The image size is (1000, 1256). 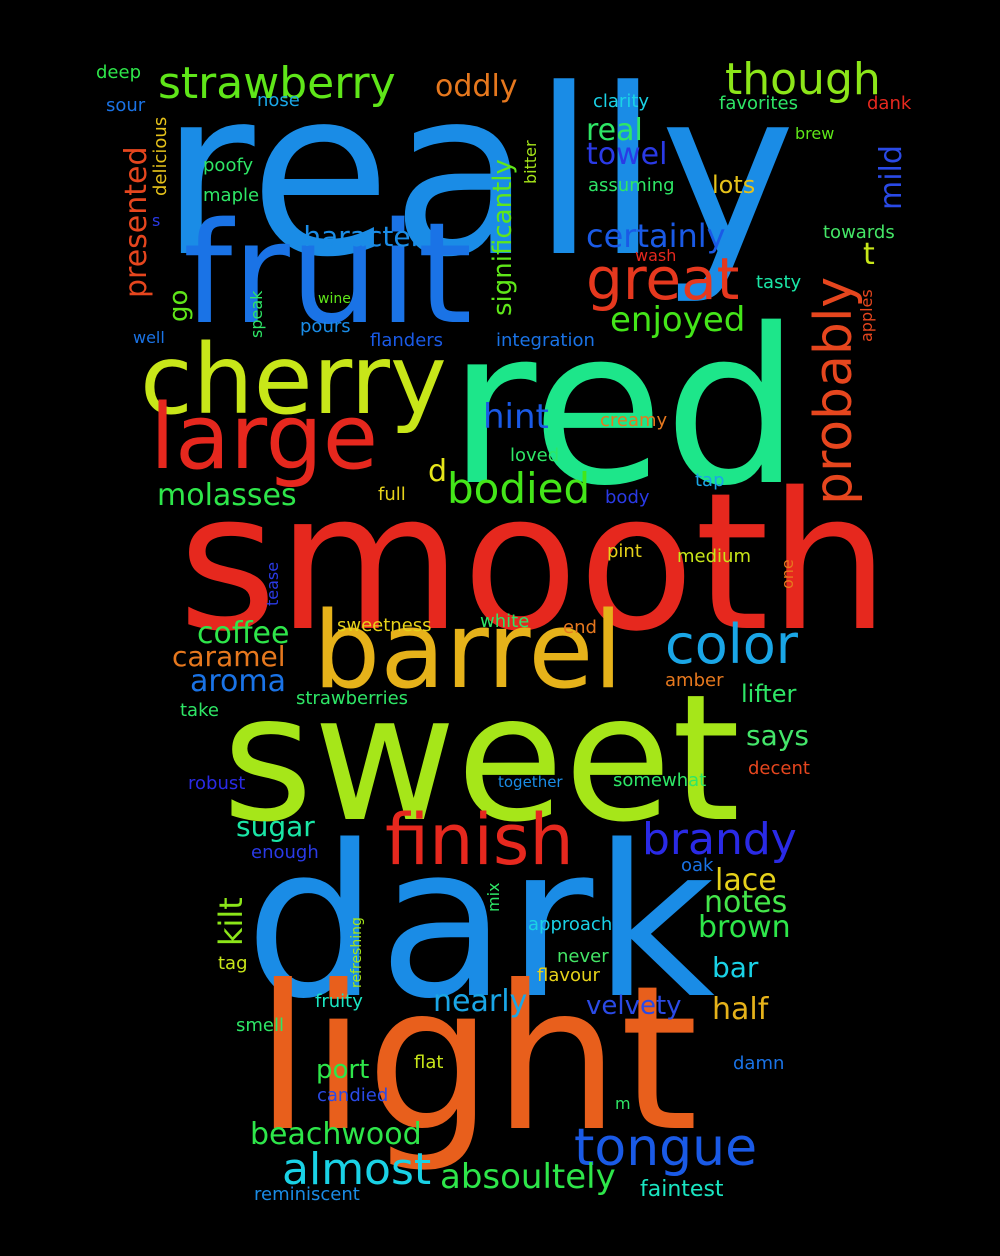 What do you see at coordinates (325, 327) in the screenshot?
I see `word-pours: pours` at bounding box center [325, 327].